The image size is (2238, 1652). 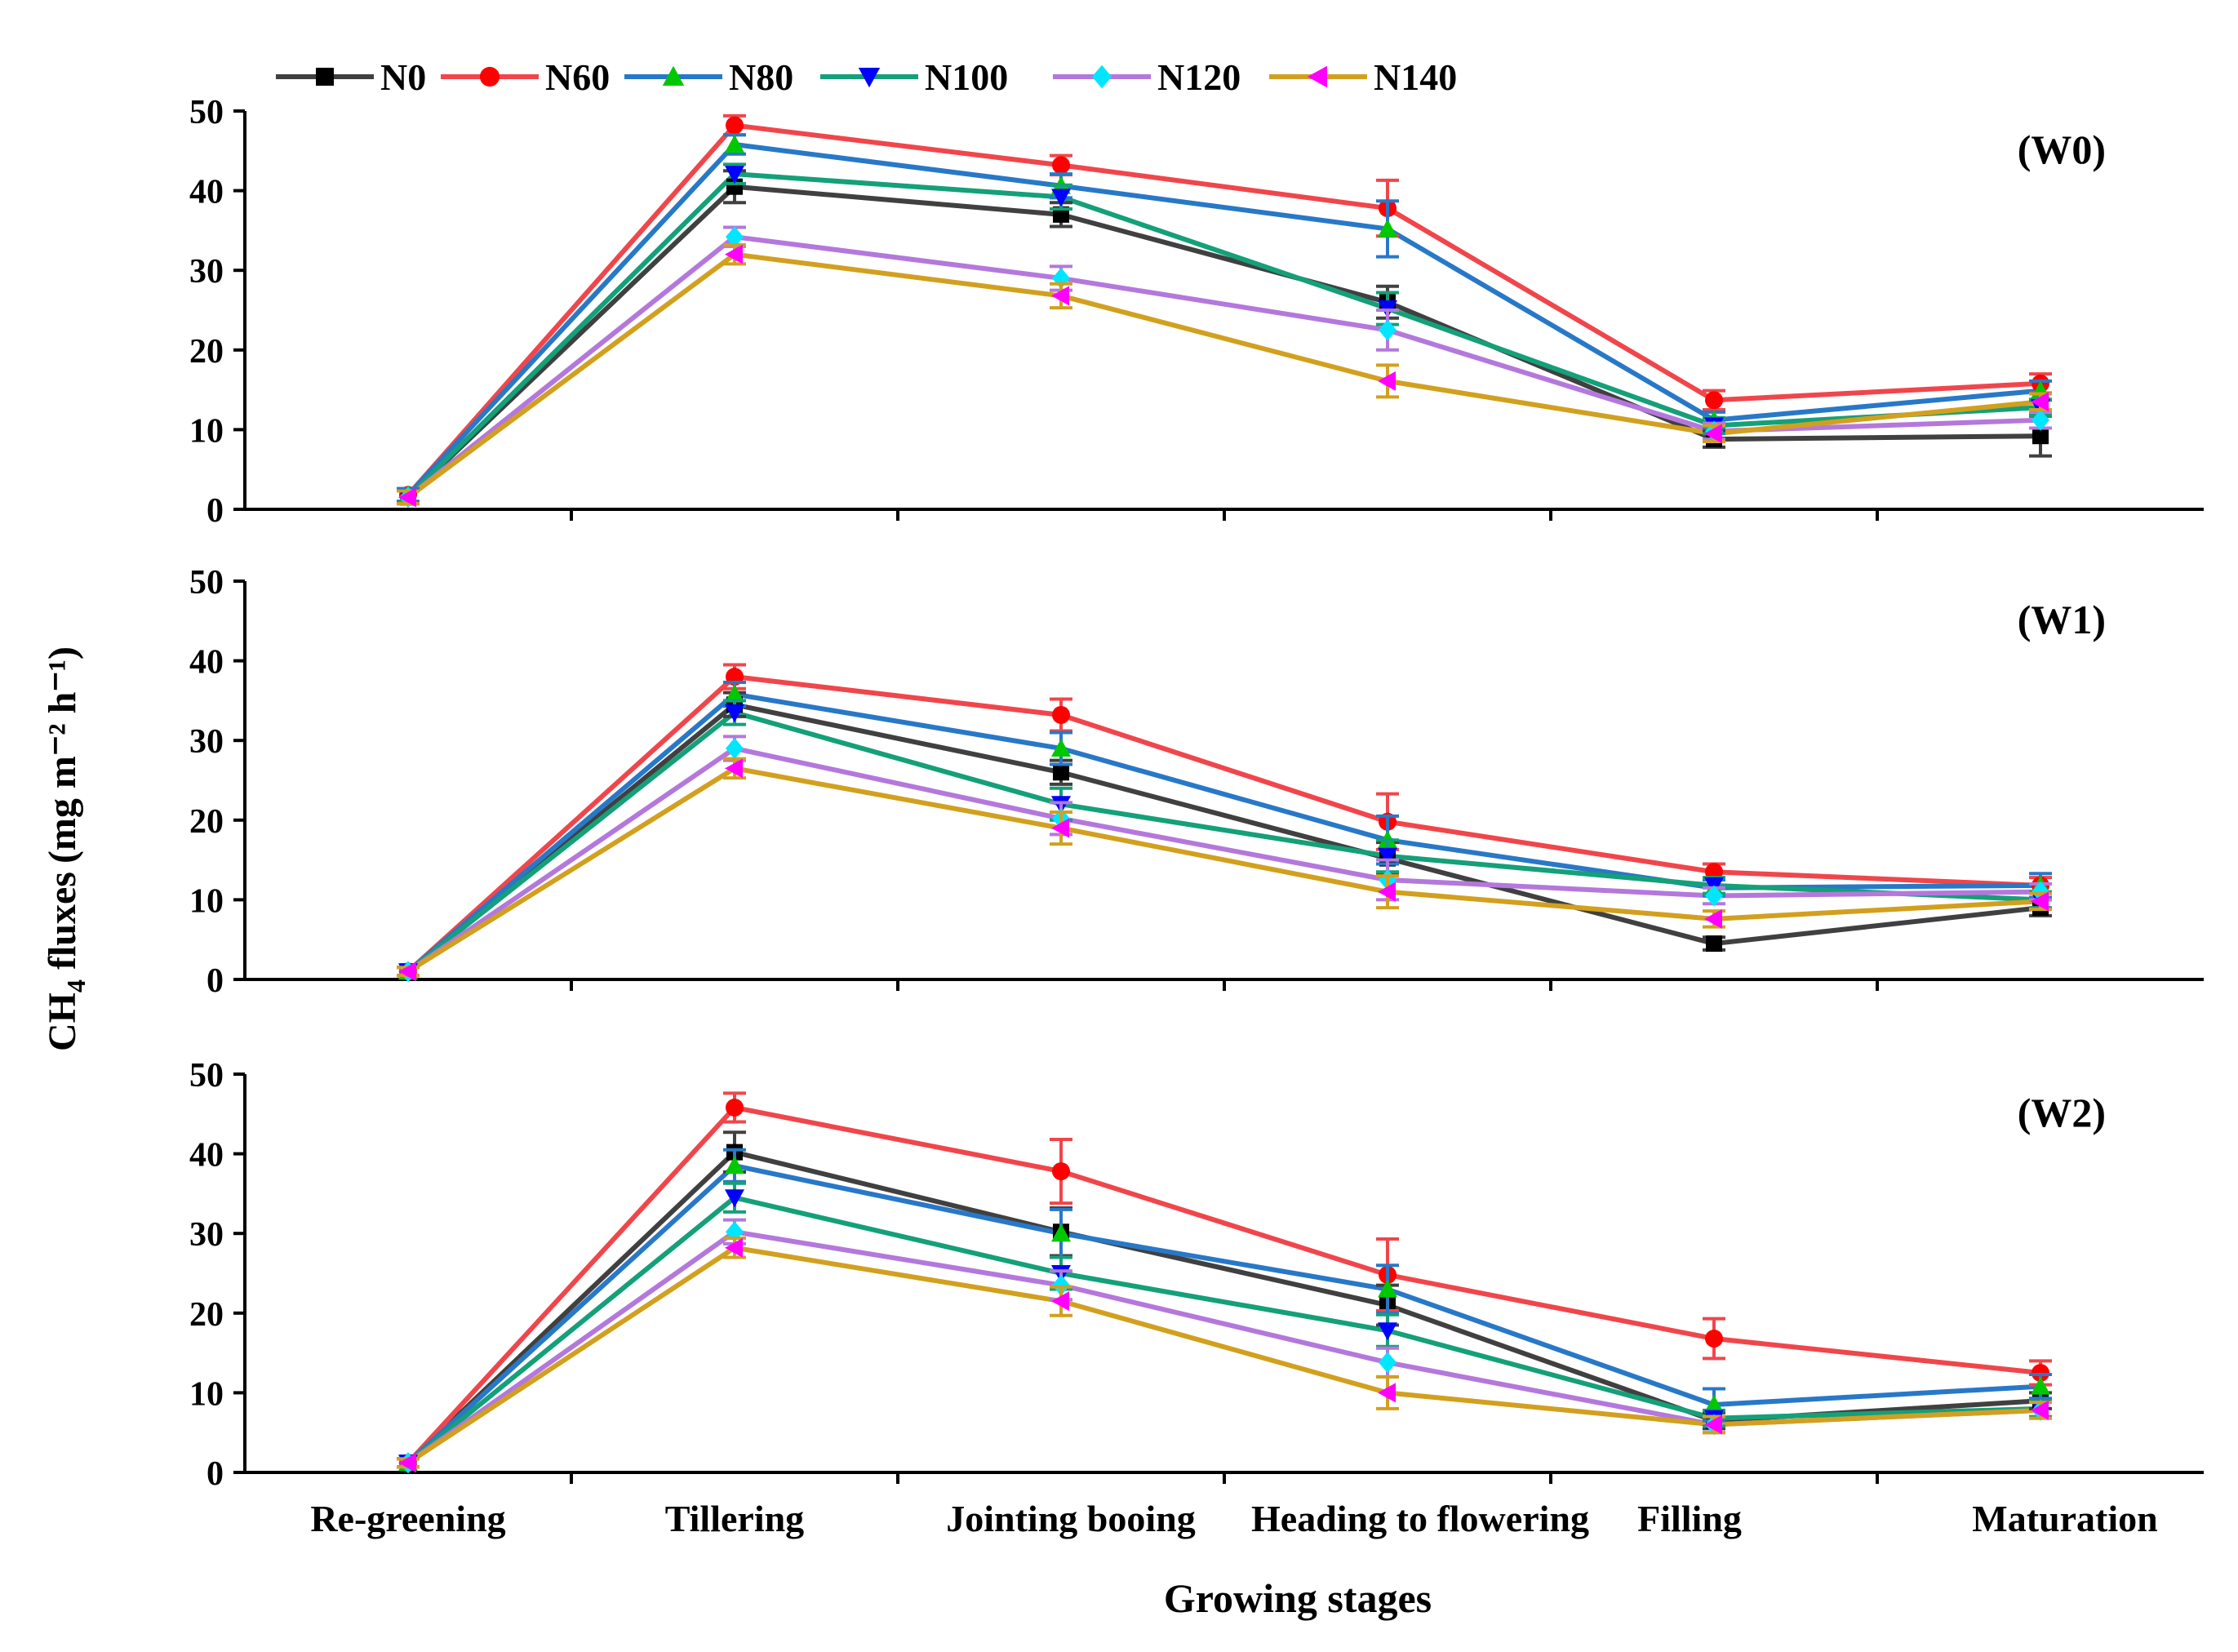 I want to click on y-axis-title: CH4 fluxes (mg m⁻² h⁻¹), so click(x=66, y=848).